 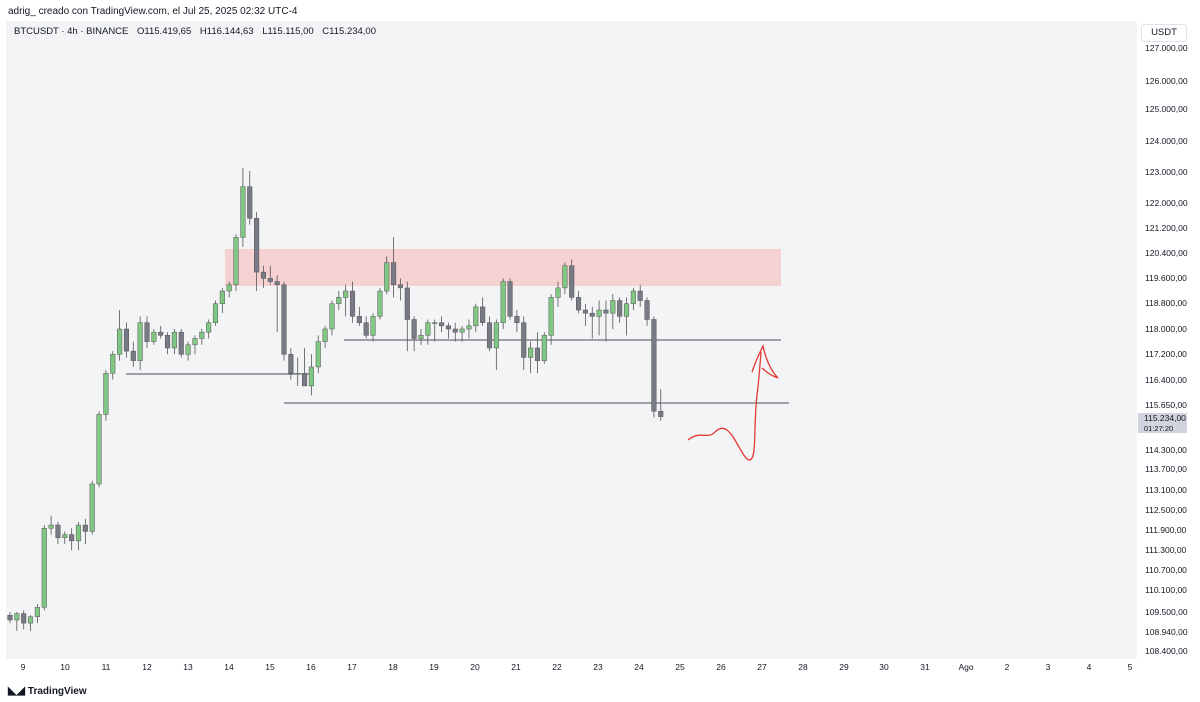 What do you see at coordinates (1166, 590) in the screenshot?
I see `price-tick-label: 110.100,00` at bounding box center [1166, 590].